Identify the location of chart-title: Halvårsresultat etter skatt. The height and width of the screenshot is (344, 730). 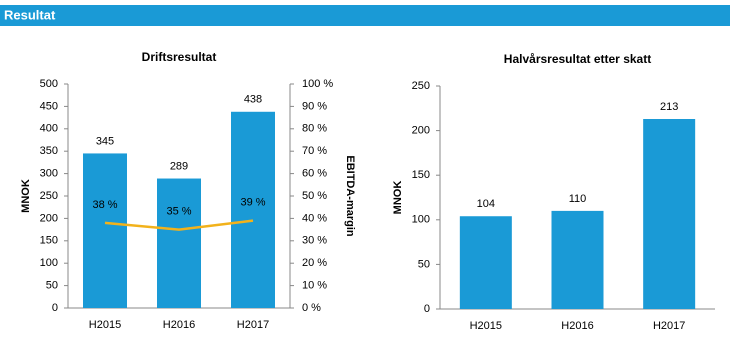
(577, 59).